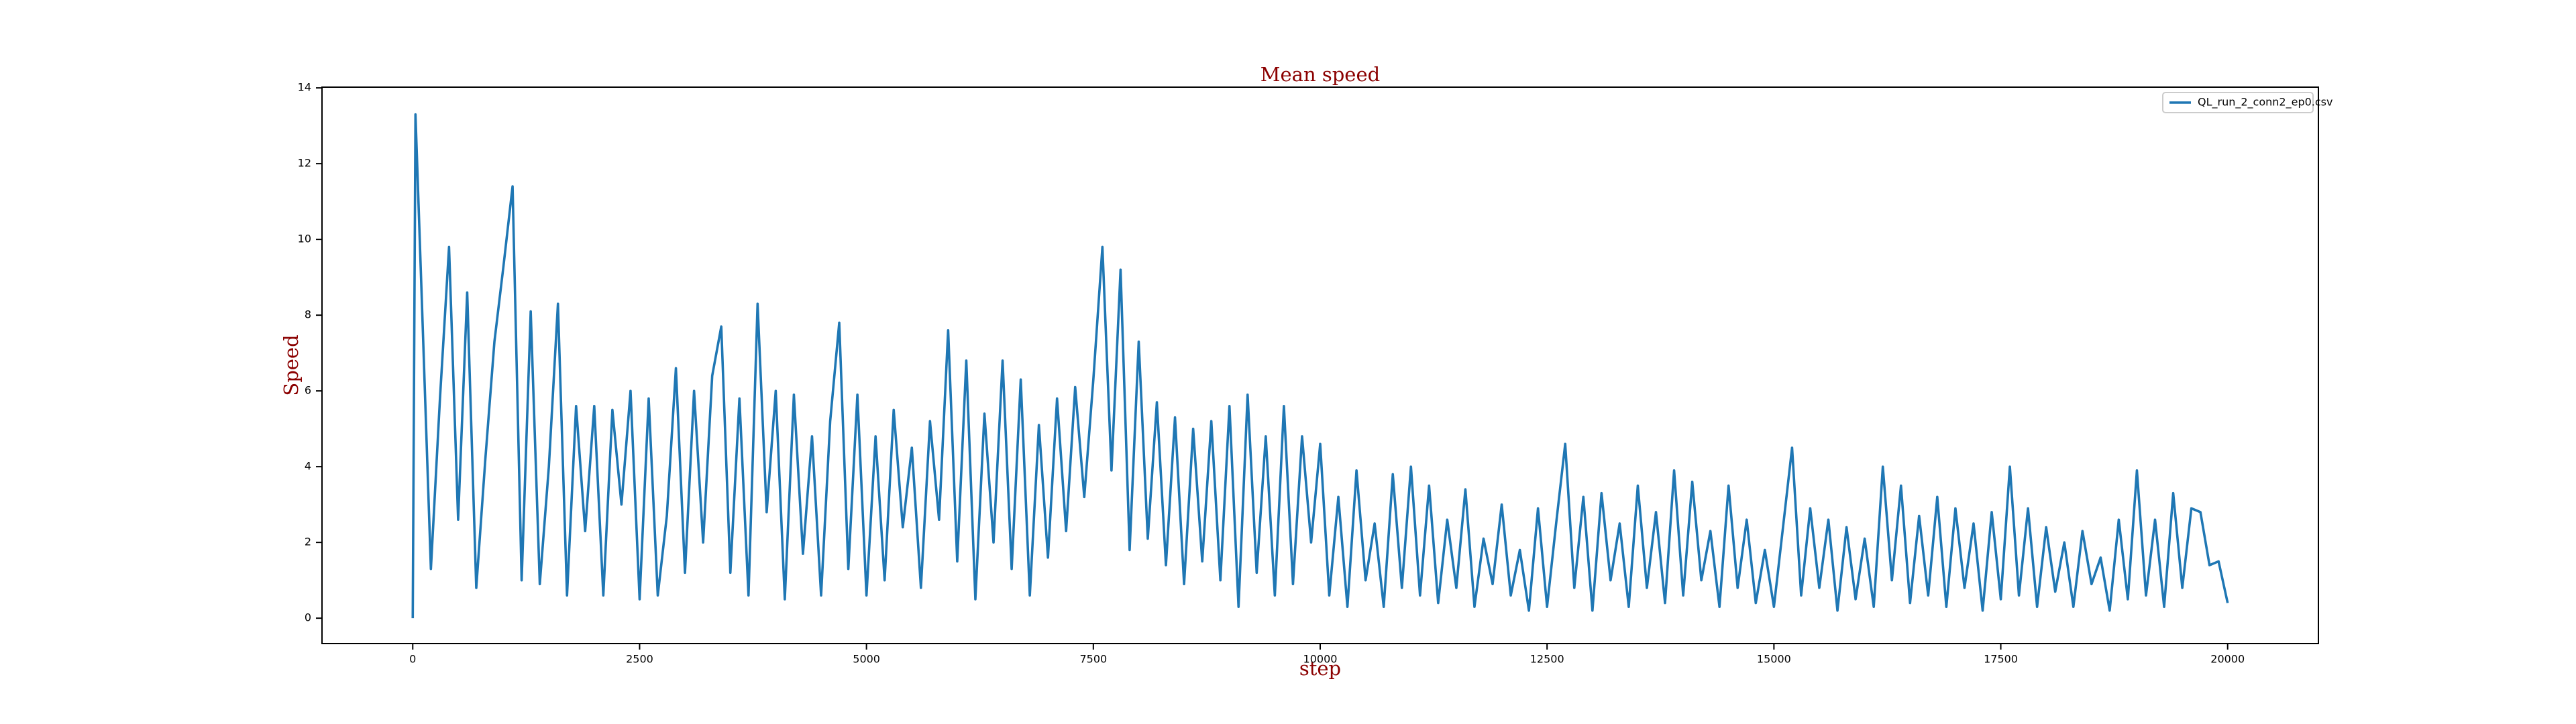  What do you see at coordinates (308, 542) in the screenshot?
I see `y-tick-label: 2` at bounding box center [308, 542].